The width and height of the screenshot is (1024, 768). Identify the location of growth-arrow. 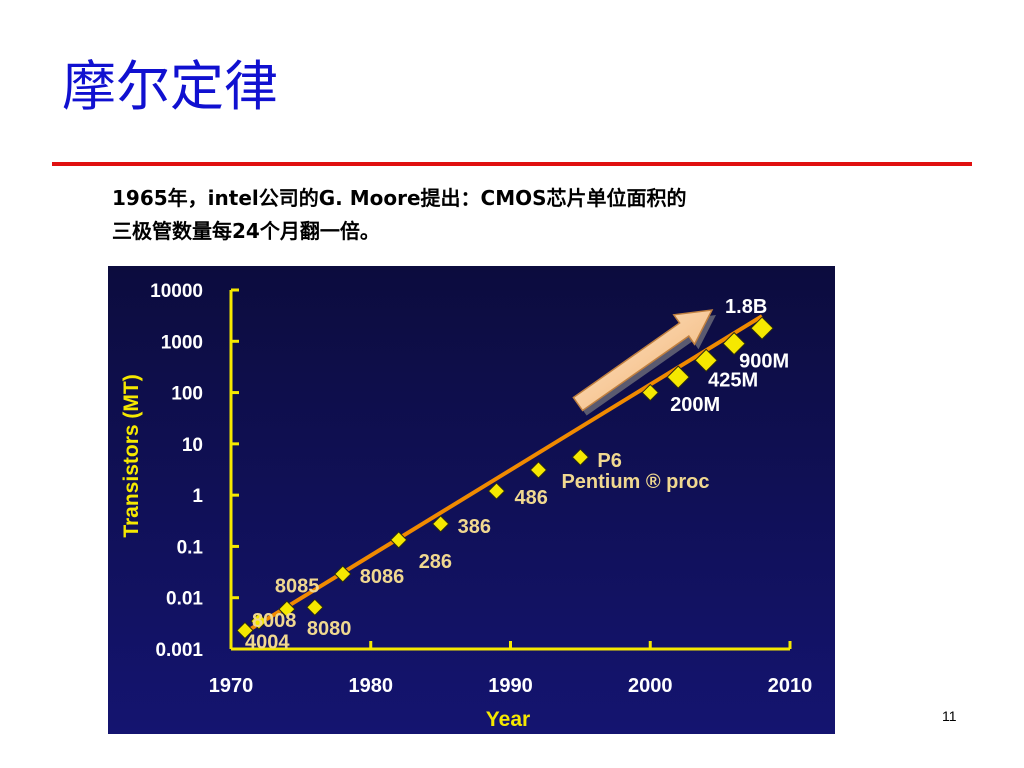
(644, 362).